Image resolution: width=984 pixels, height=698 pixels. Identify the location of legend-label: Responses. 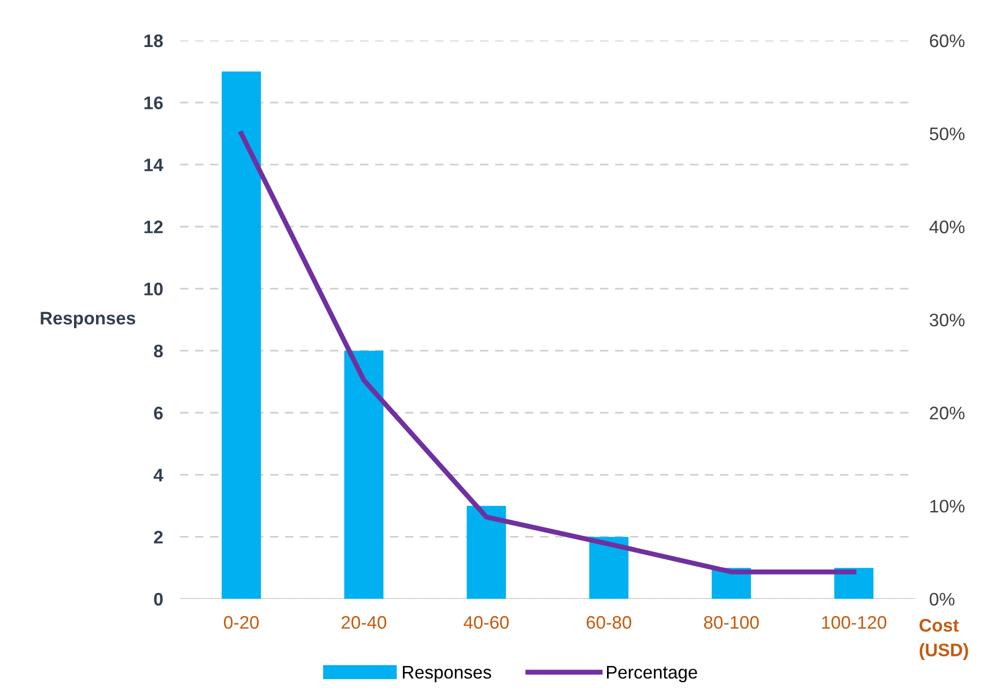
(447, 674).